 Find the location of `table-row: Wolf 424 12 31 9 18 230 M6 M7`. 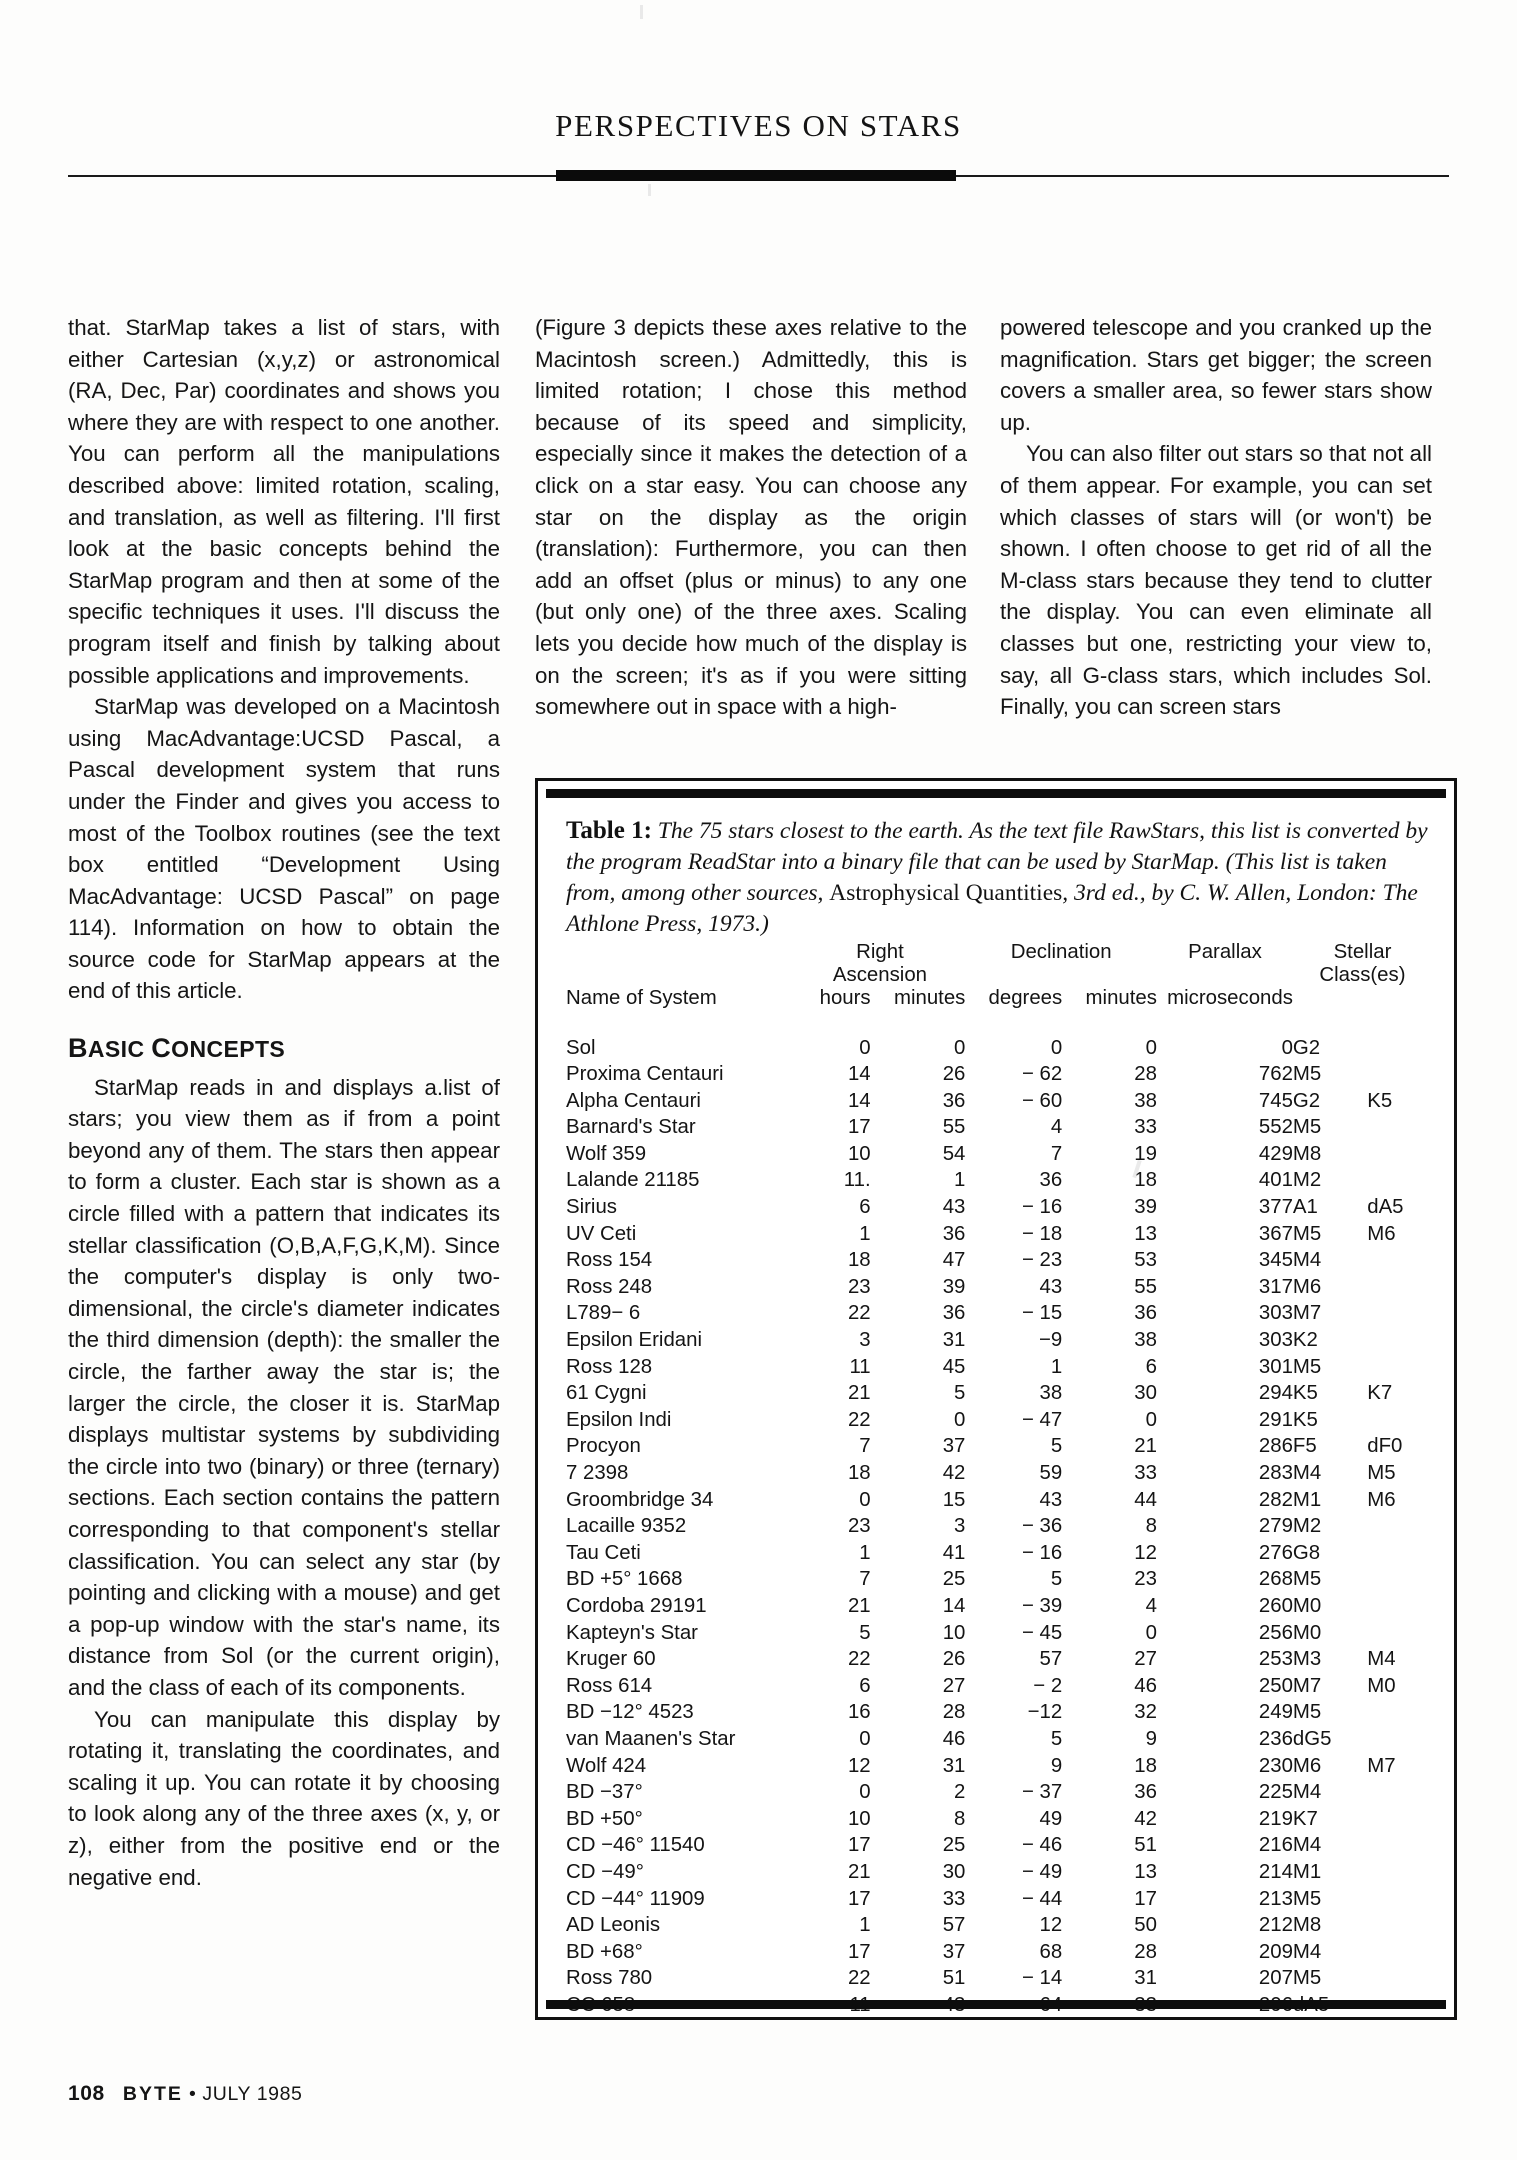

table-row: Wolf 424 12 31 9 18 230 M6 M7 is located at coordinates (999, 1766).